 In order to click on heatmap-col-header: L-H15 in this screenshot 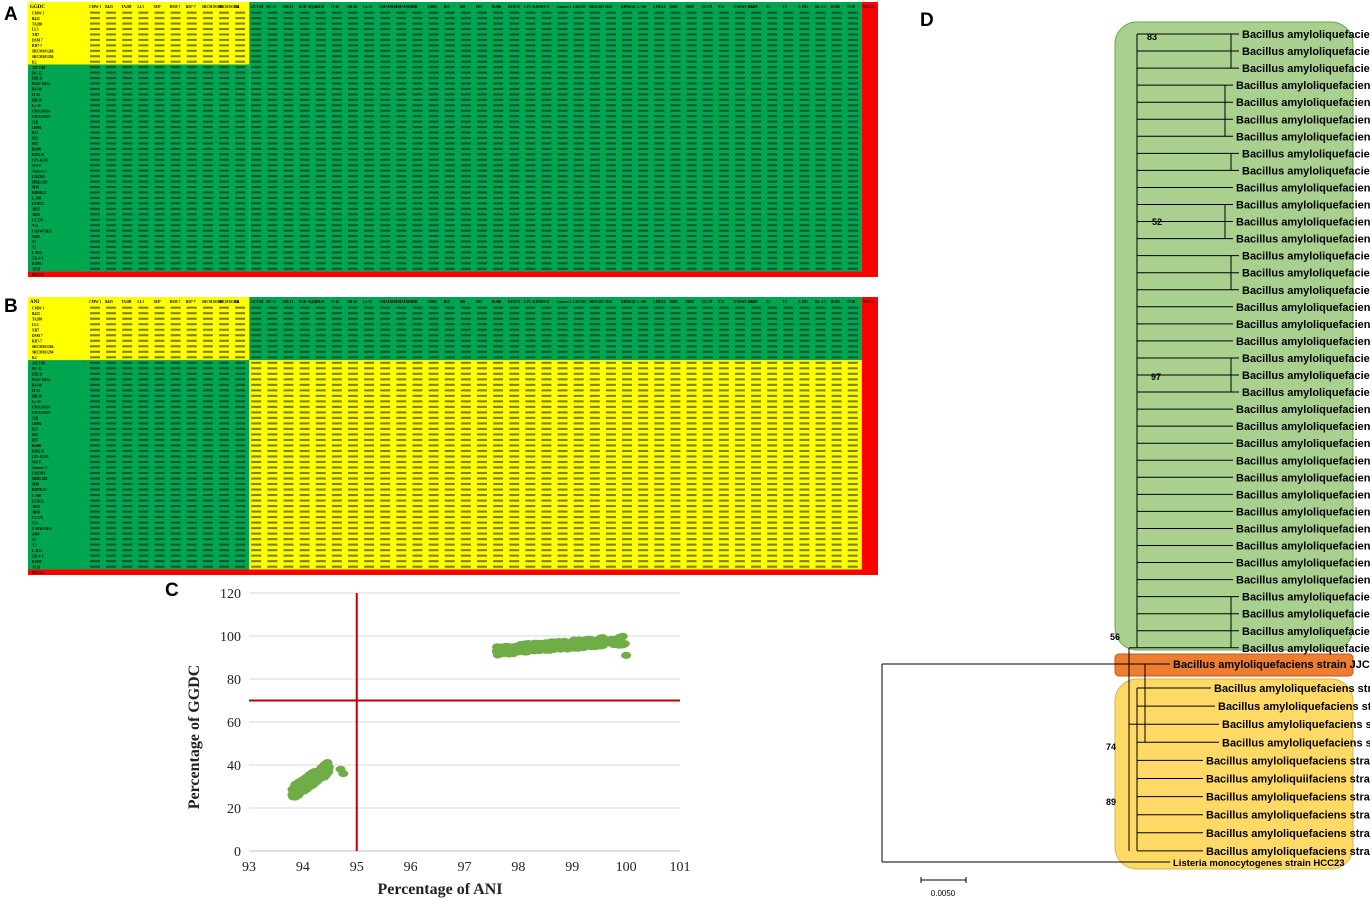, I will do `click(803, 302)`.